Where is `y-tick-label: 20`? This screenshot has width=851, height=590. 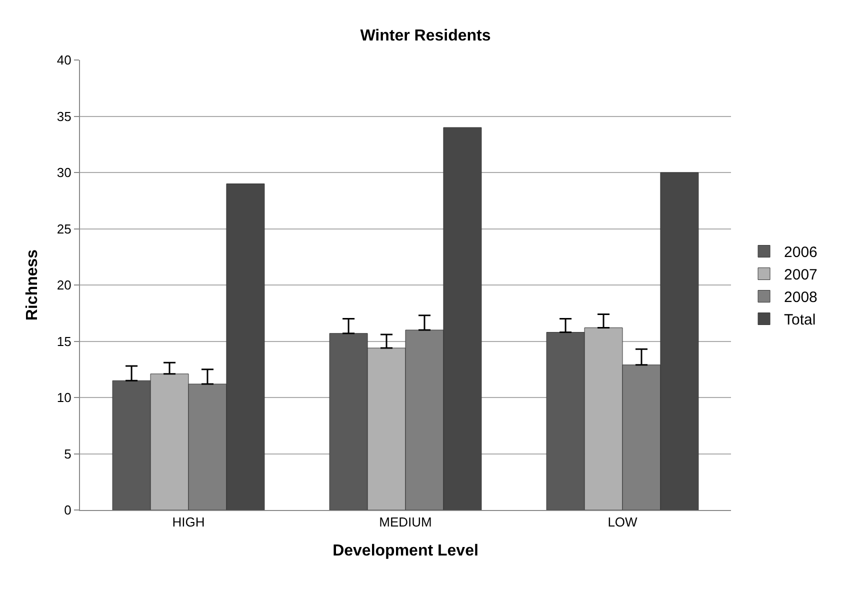 y-tick-label: 20 is located at coordinates (64, 285).